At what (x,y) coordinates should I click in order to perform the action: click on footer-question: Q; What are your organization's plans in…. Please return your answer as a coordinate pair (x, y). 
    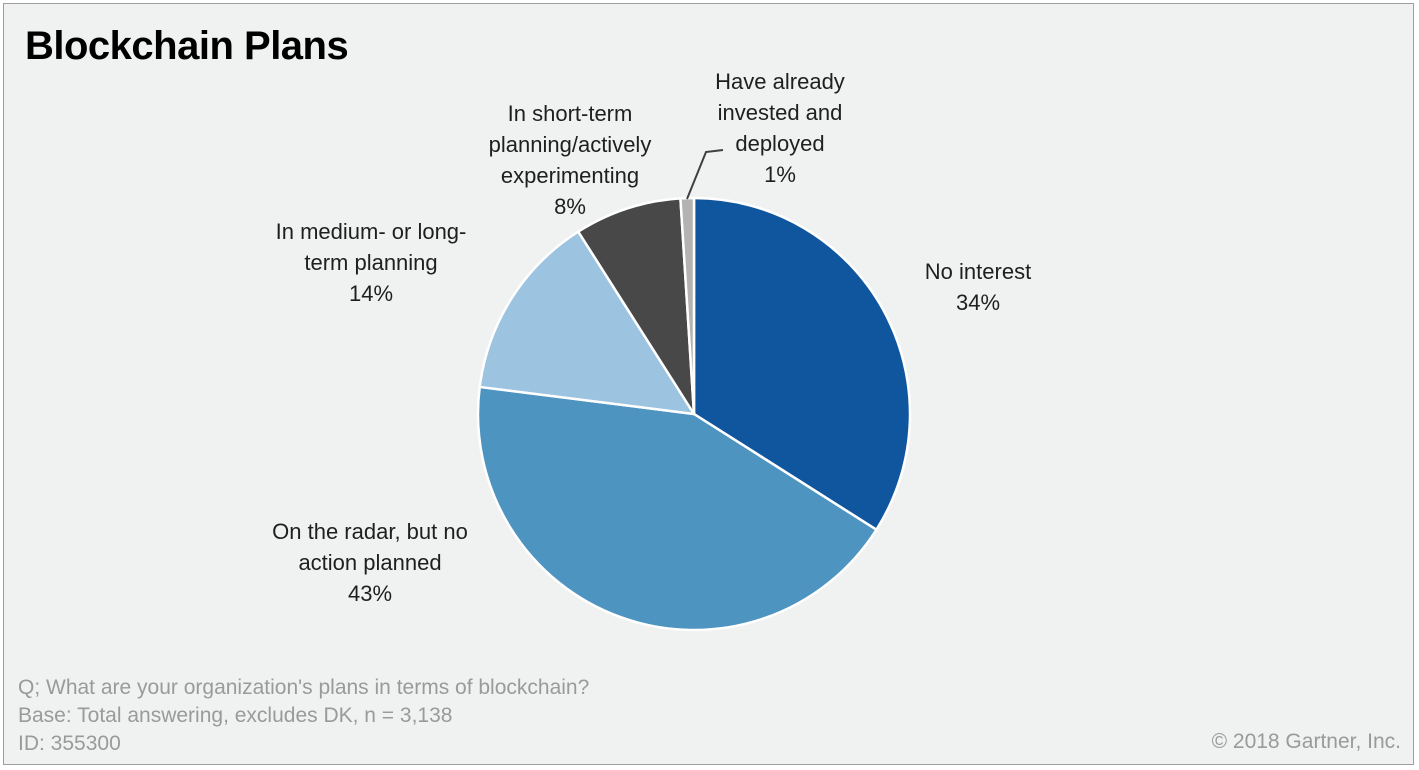
    Looking at the image, I should click on (304, 687).